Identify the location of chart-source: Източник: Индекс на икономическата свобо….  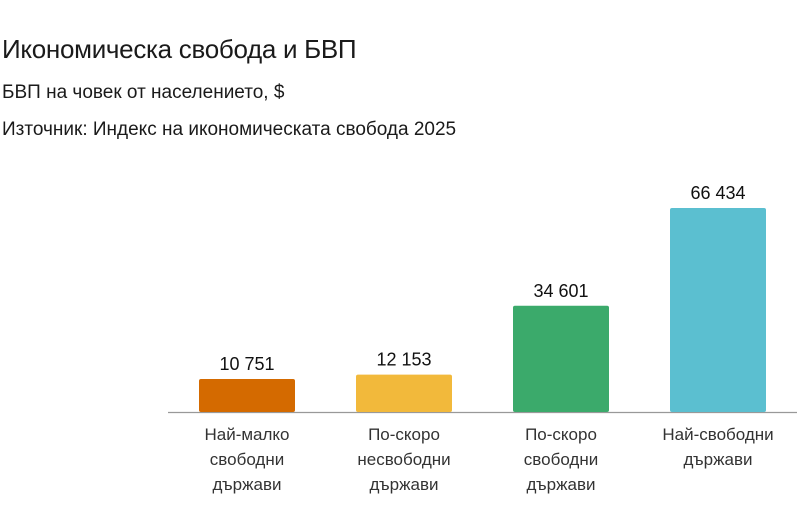
(229, 129).